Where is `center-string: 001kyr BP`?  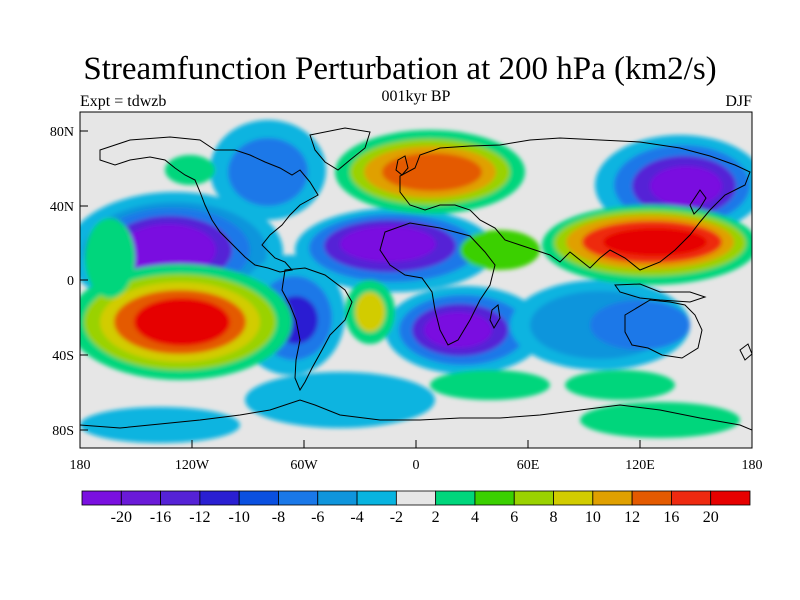
center-string: 001kyr BP is located at coordinates (416, 96).